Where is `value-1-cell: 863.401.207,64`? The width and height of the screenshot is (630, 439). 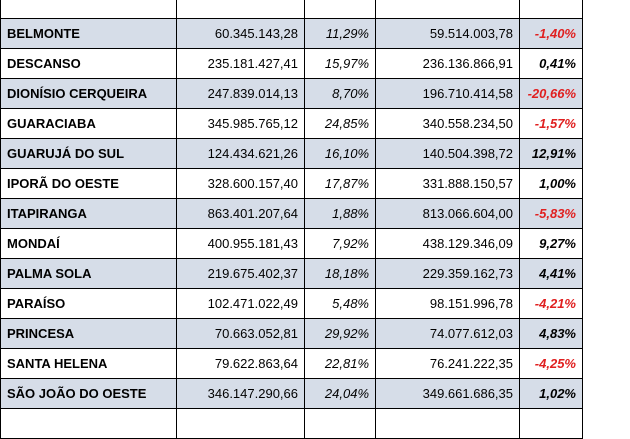 value-1-cell: 863.401.207,64 is located at coordinates (240, 213).